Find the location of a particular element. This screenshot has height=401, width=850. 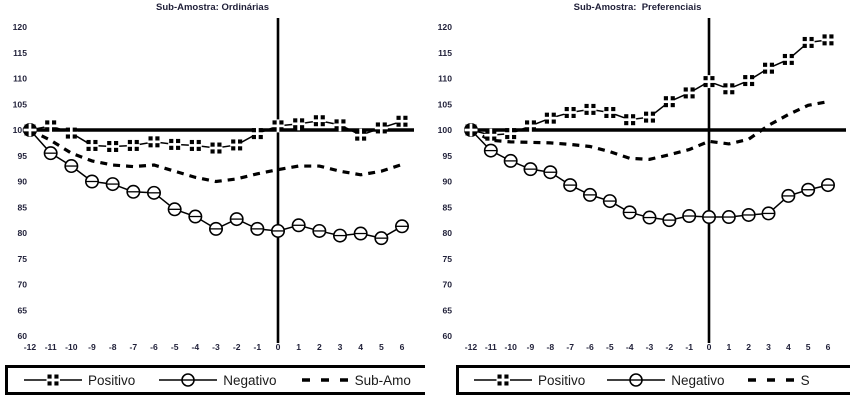

chart-title: Sub-Amostra: Preferenciais is located at coordinates (637, 7).